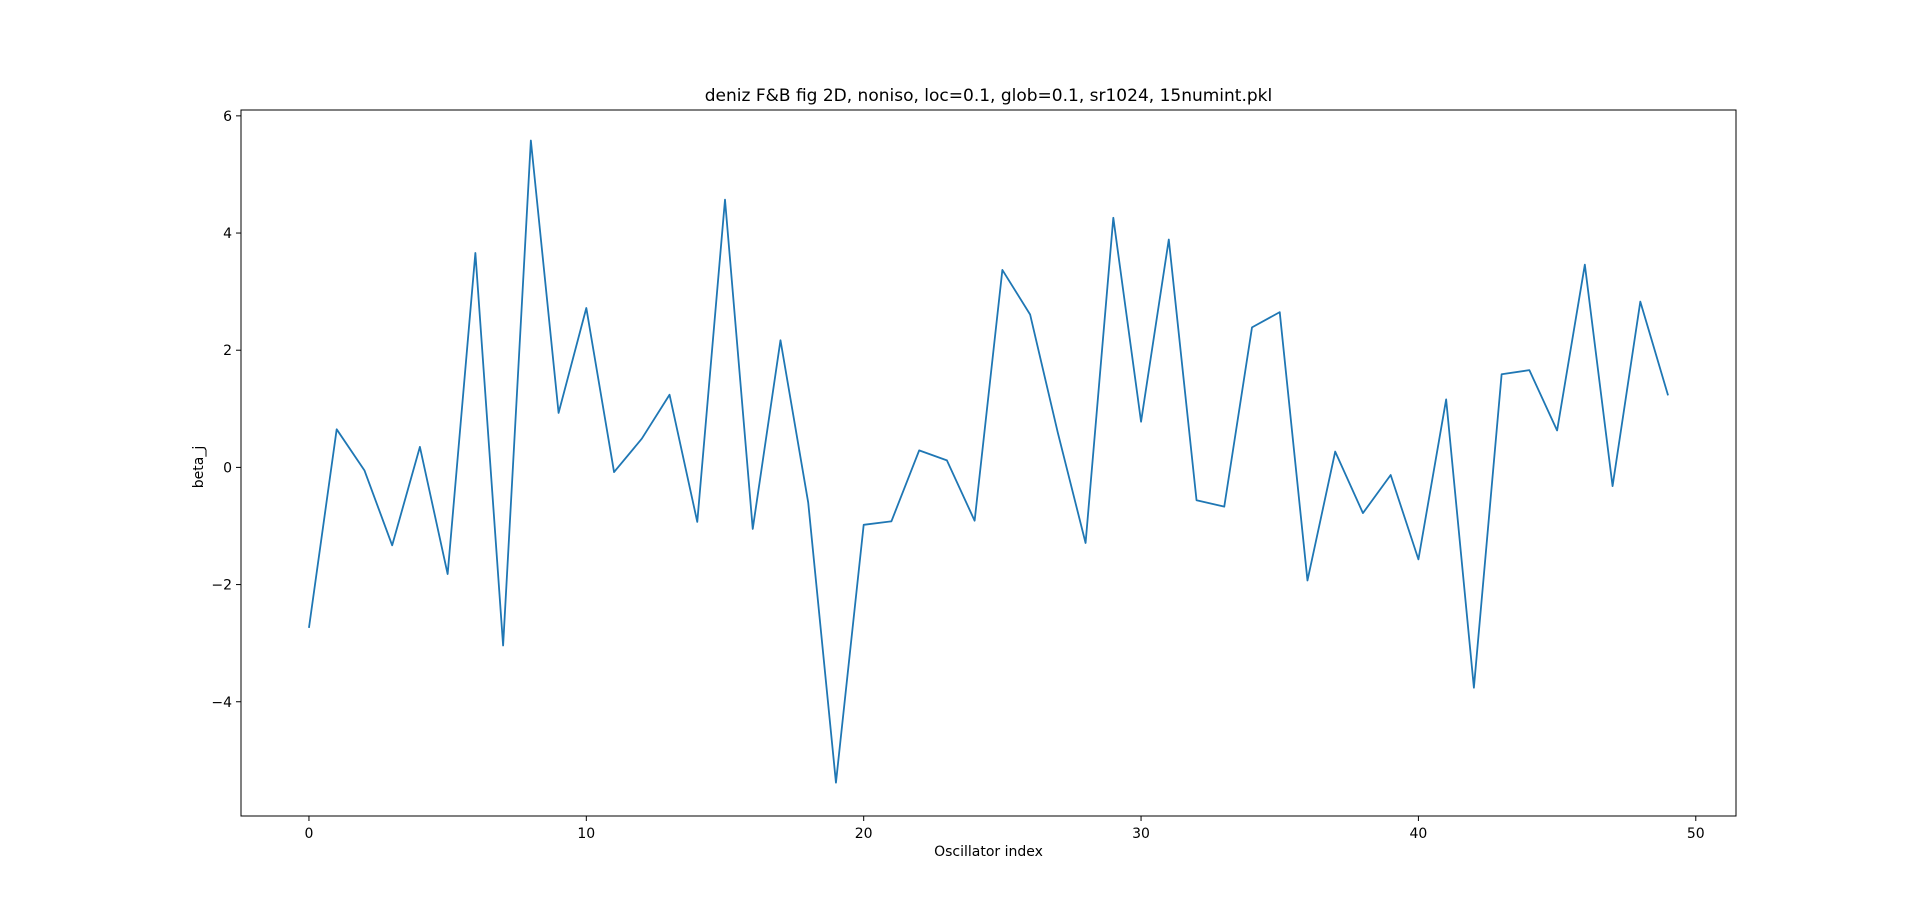 The image size is (1914, 911). I want to click on y-tick-label: −2, so click(221, 586).